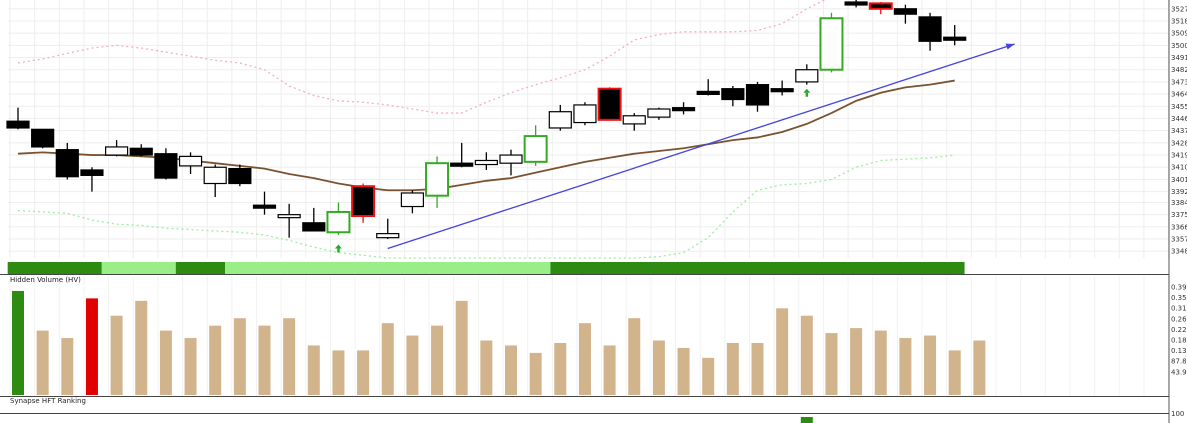 This screenshot has height=423, width=1187. I want to click on price-tick-label: 3348, so click(1179, 252).